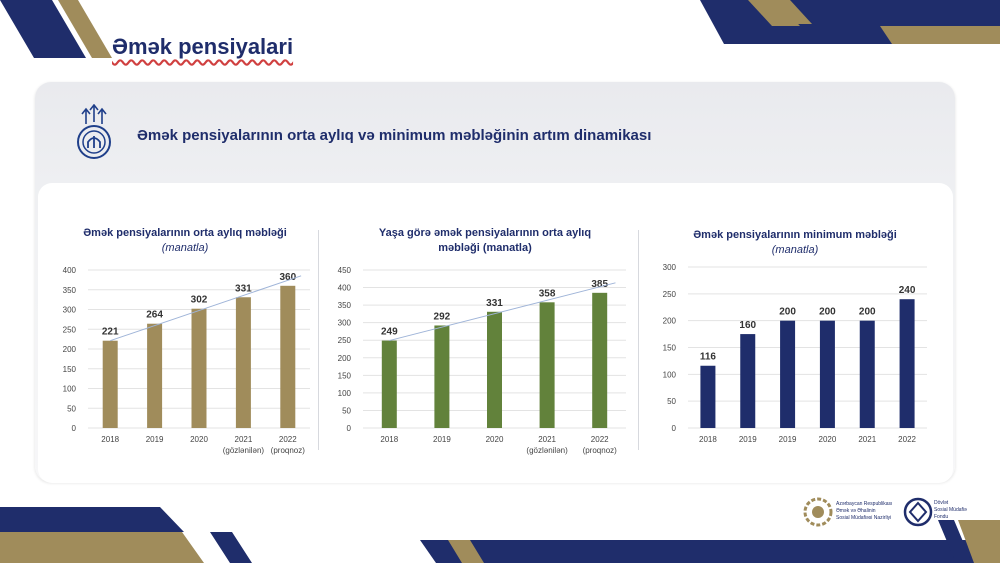 Image resolution: width=1000 pixels, height=563 pixels. Describe the element at coordinates (485, 233) in the screenshot. I see `chart-2-title-line-1: Yaşa görə əmək pensiyalarının orta aylıq` at that location.